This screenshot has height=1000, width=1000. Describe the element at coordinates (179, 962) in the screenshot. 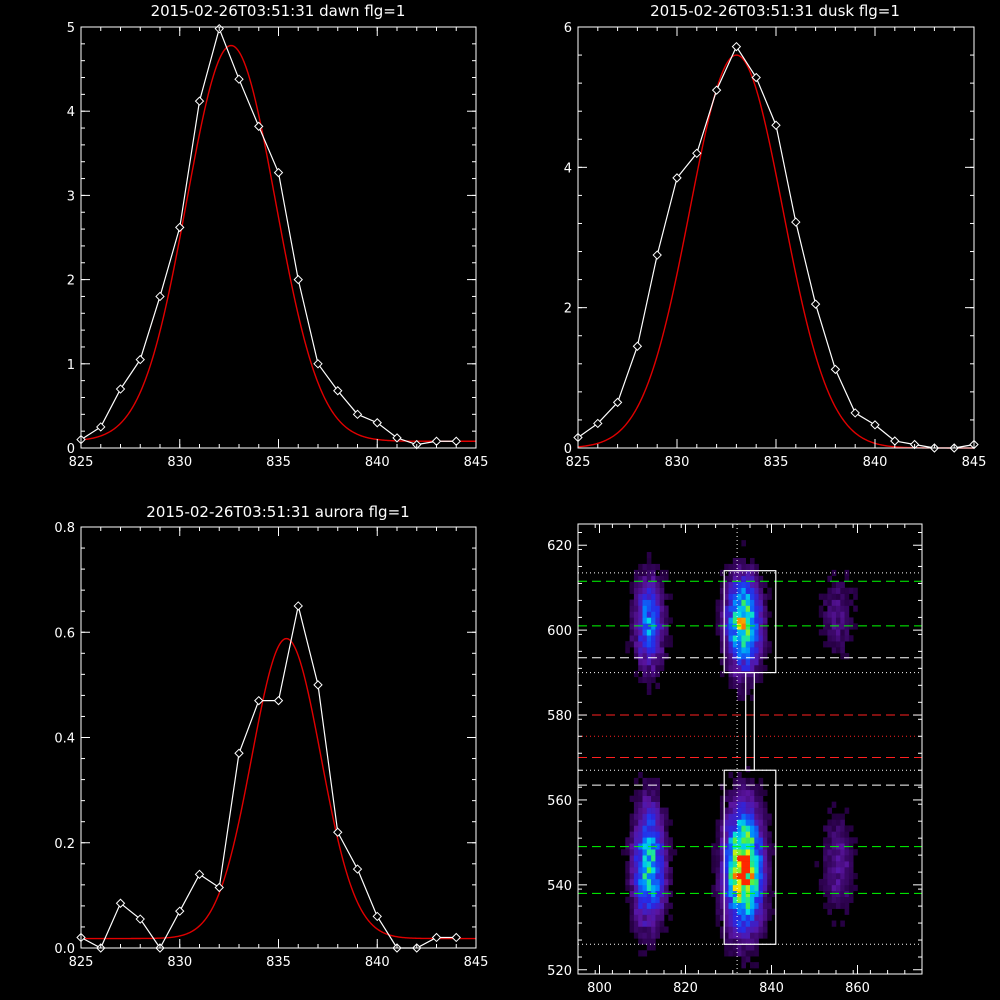

I see `aurora-x-tick-label: 830` at that location.